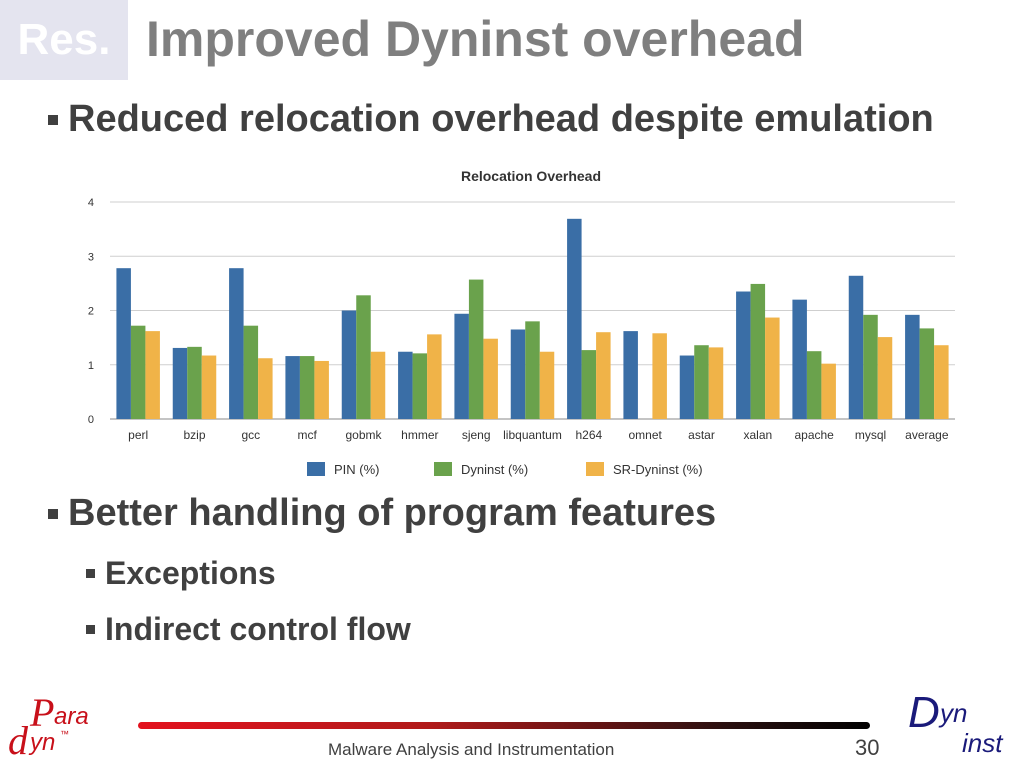 The height and width of the screenshot is (768, 1024). What do you see at coordinates (71, 716) in the screenshot?
I see `paradyn-logo-ara: ara` at bounding box center [71, 716].